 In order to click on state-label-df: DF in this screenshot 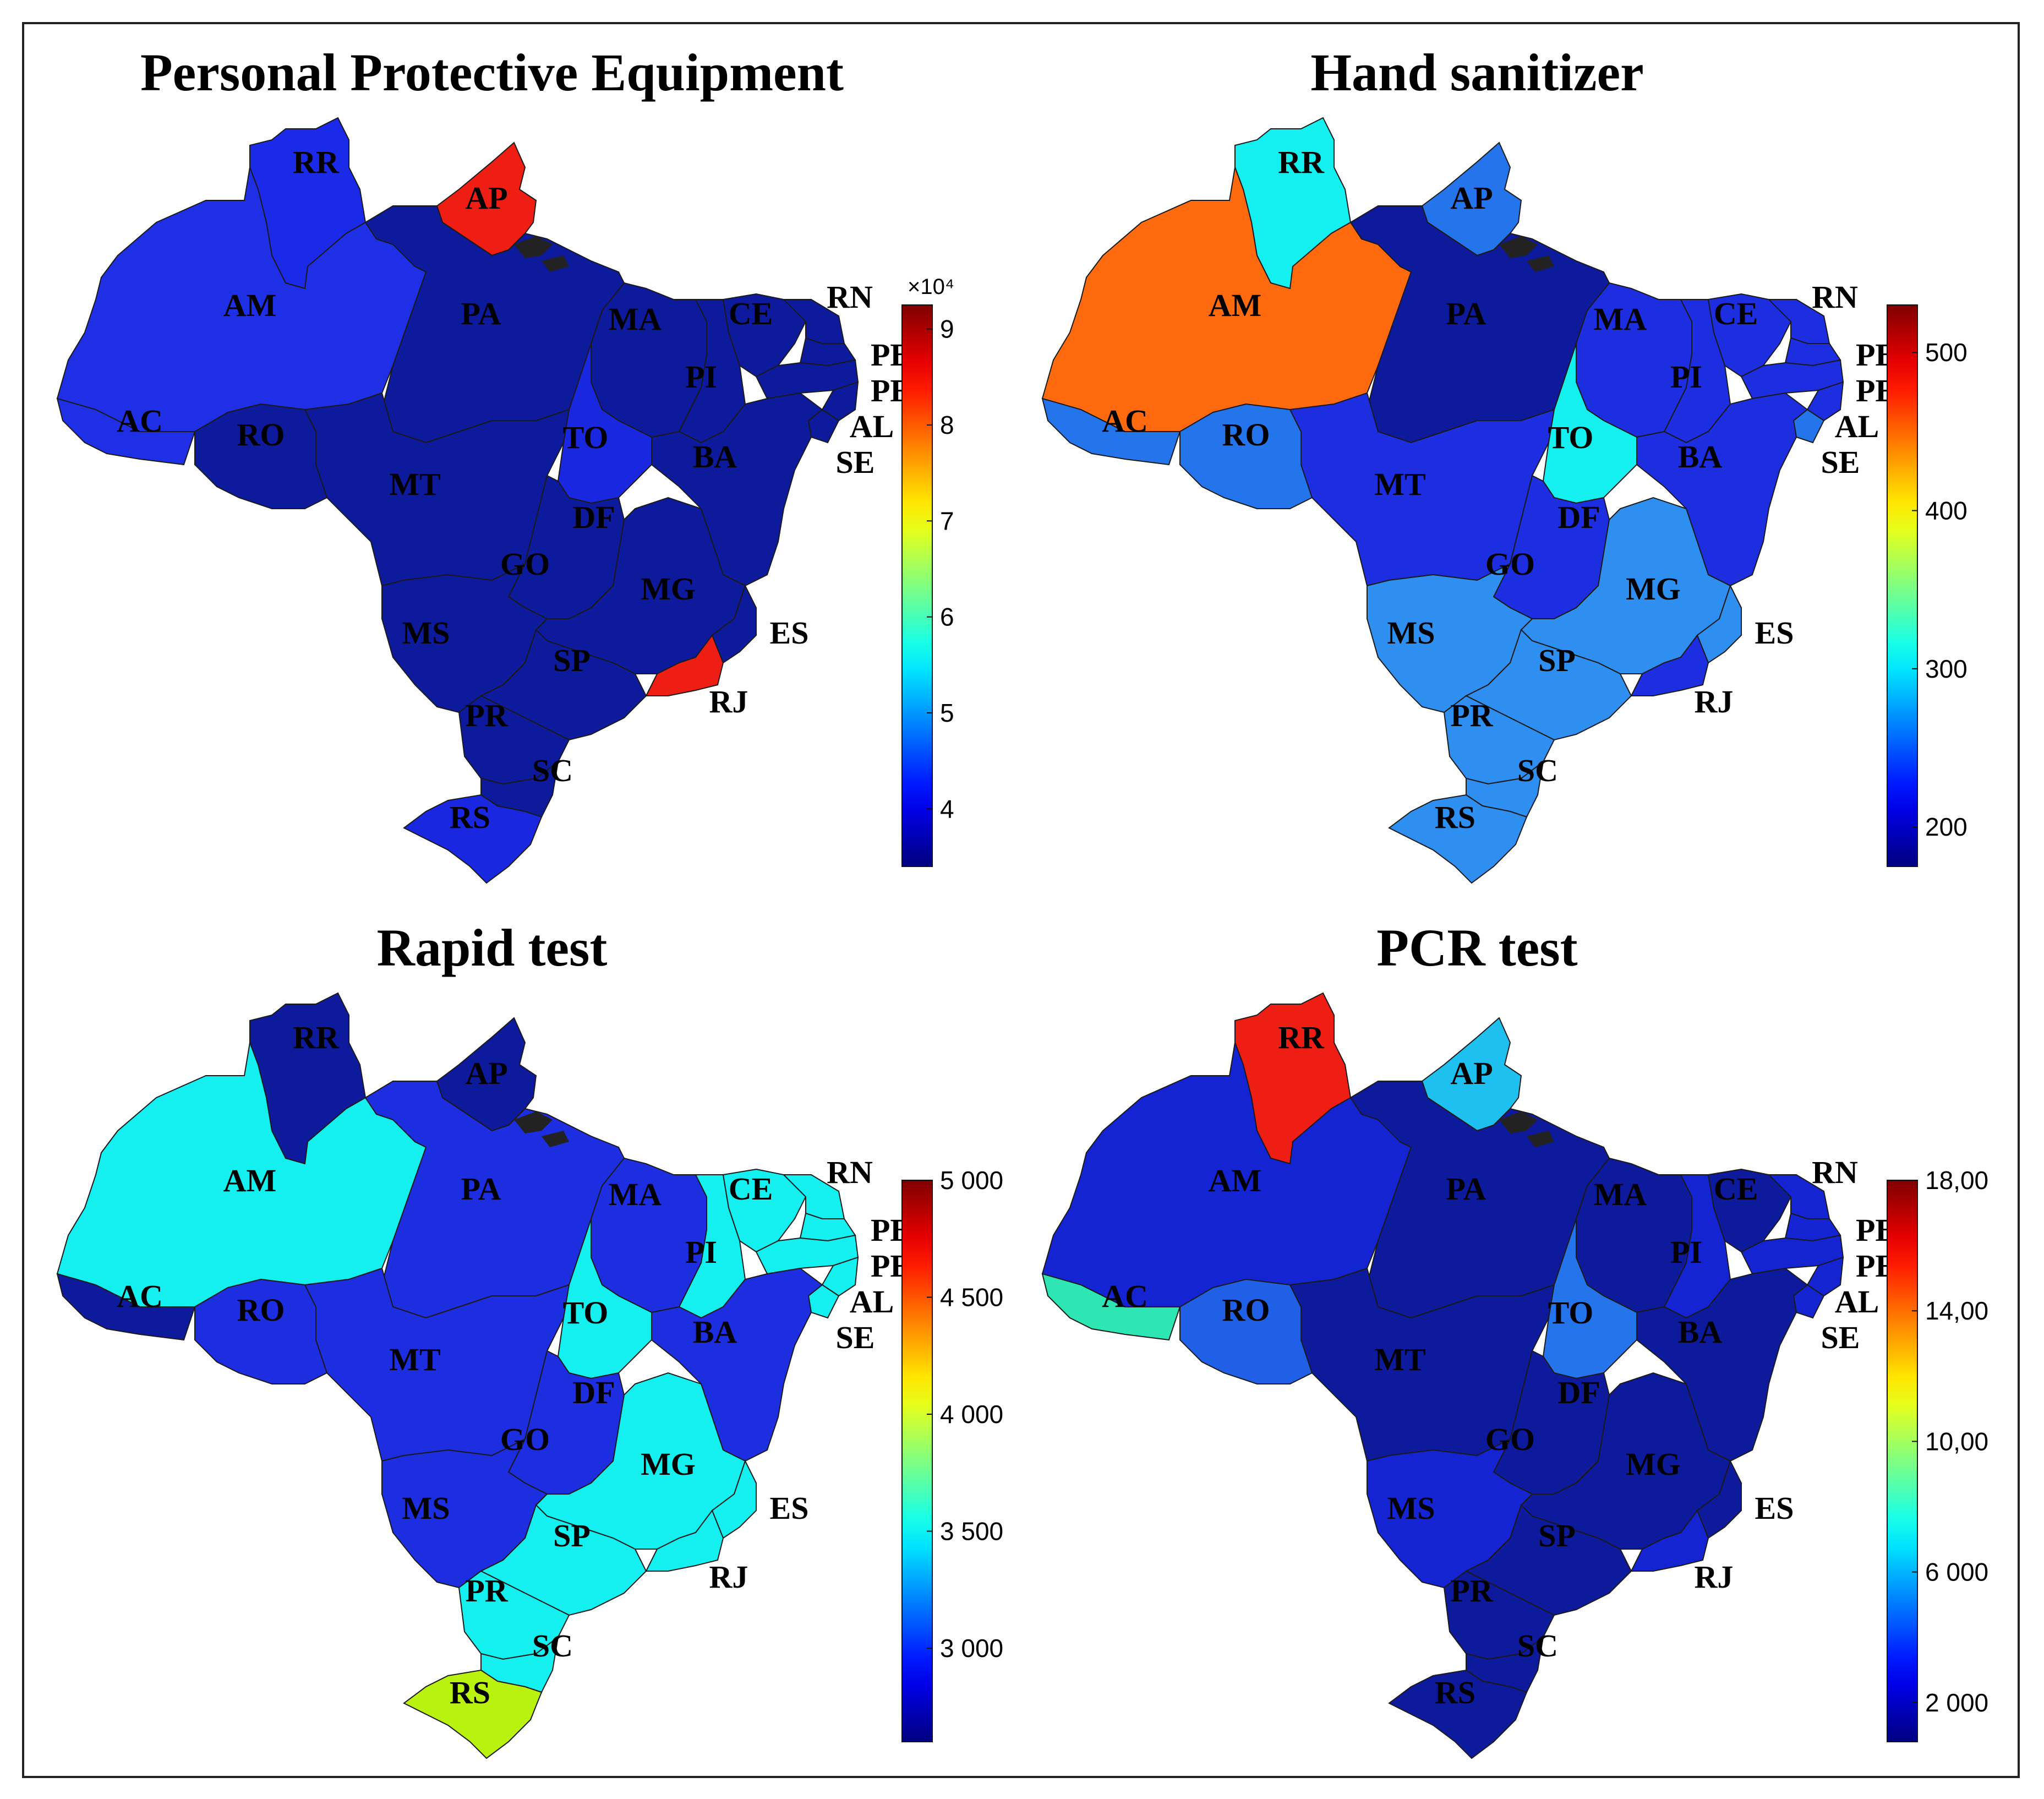, I will do `click(1579, 517)`.